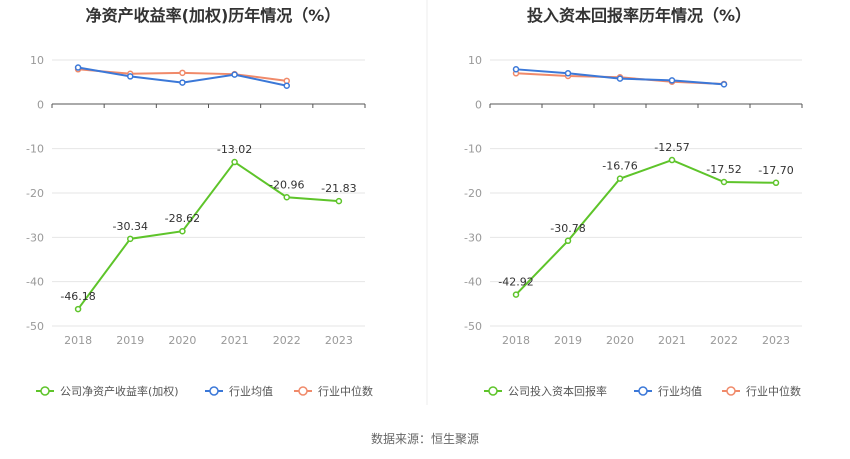 This screenshot has width=850, height=459. Describe the element at coordinates (723, 169) in the screenshot. I see `data-label: -17.52` at that location.